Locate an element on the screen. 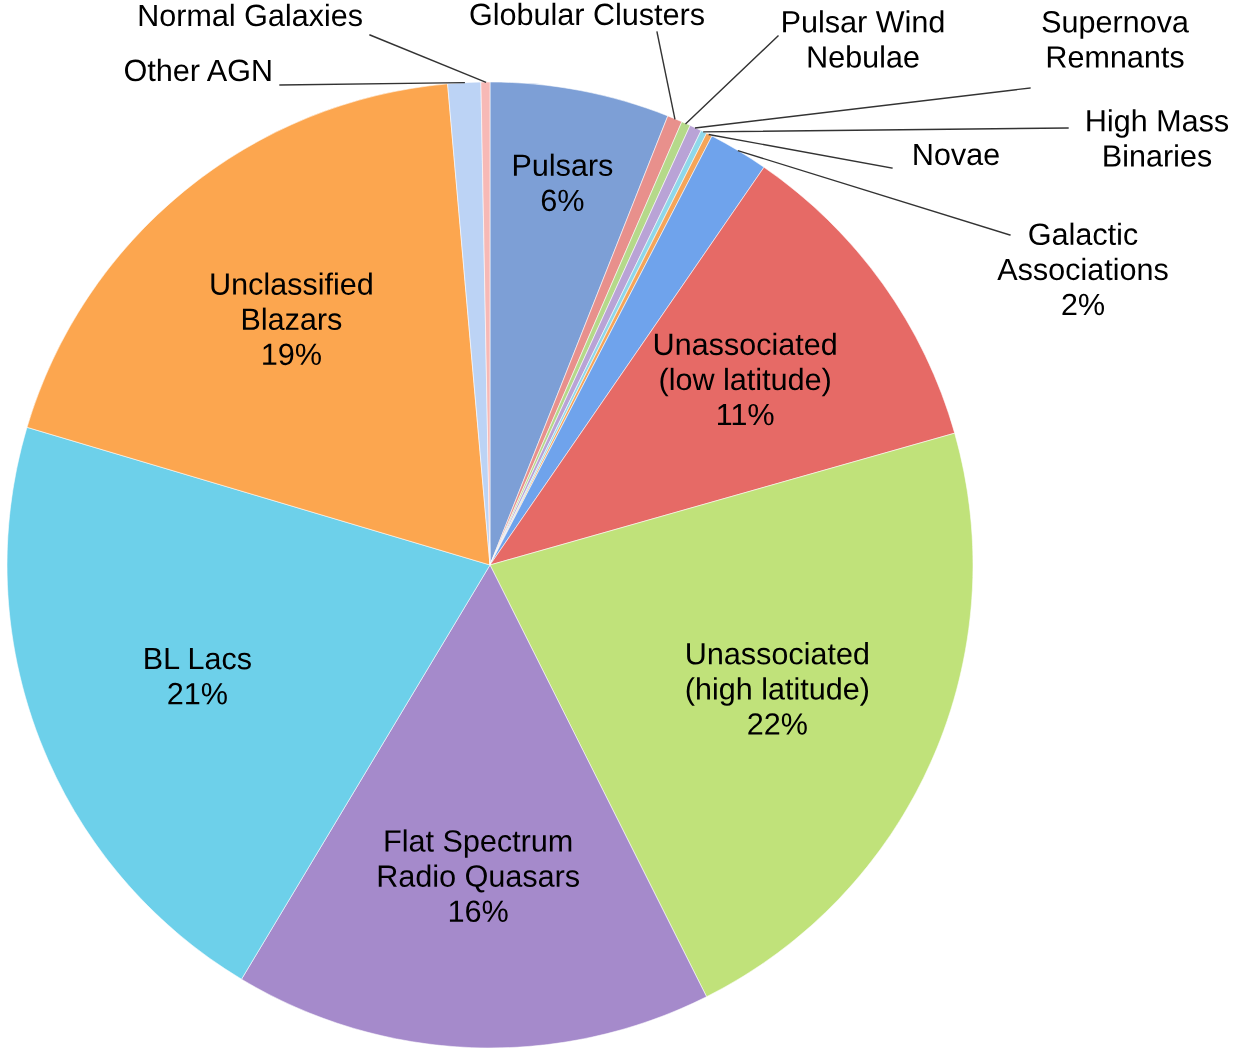  data-label: 16% is located at coordinates (478, 911).